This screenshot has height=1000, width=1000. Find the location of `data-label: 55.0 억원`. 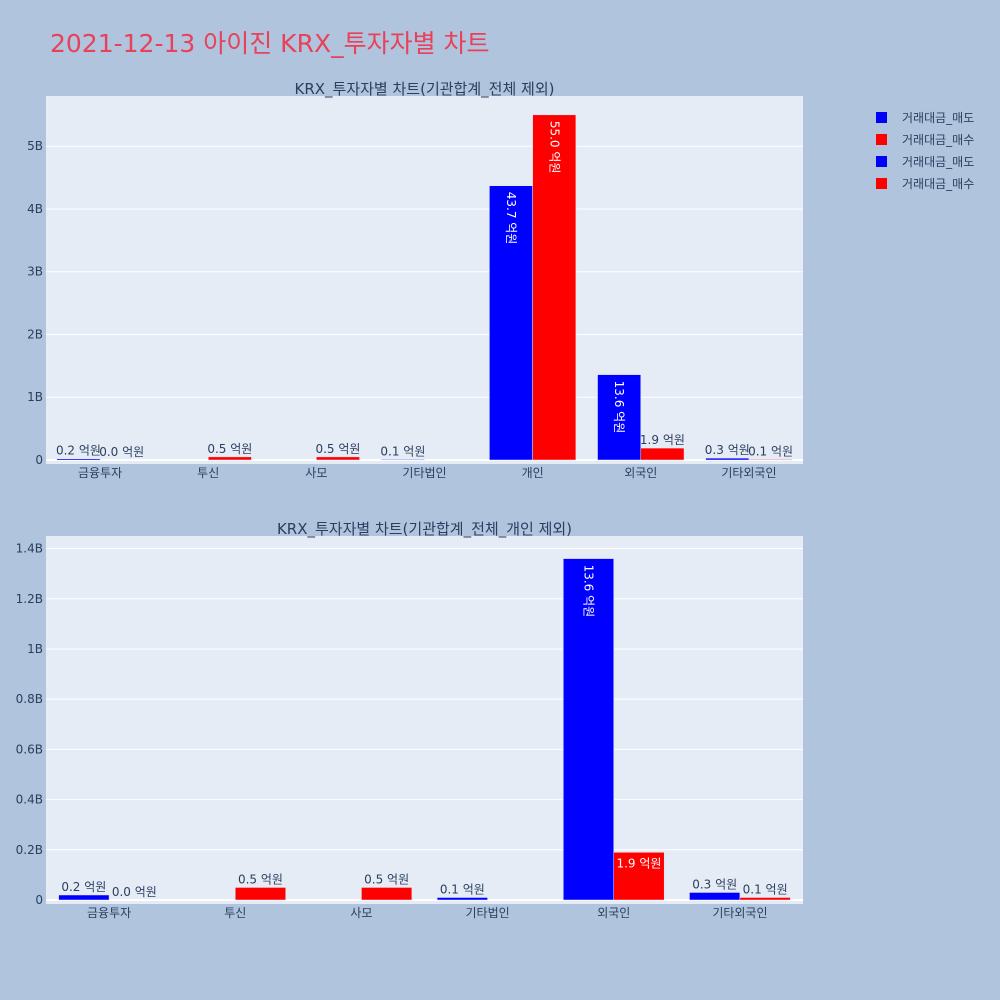

data-label: 55.0 억원 is located at coordinates (554, 147).